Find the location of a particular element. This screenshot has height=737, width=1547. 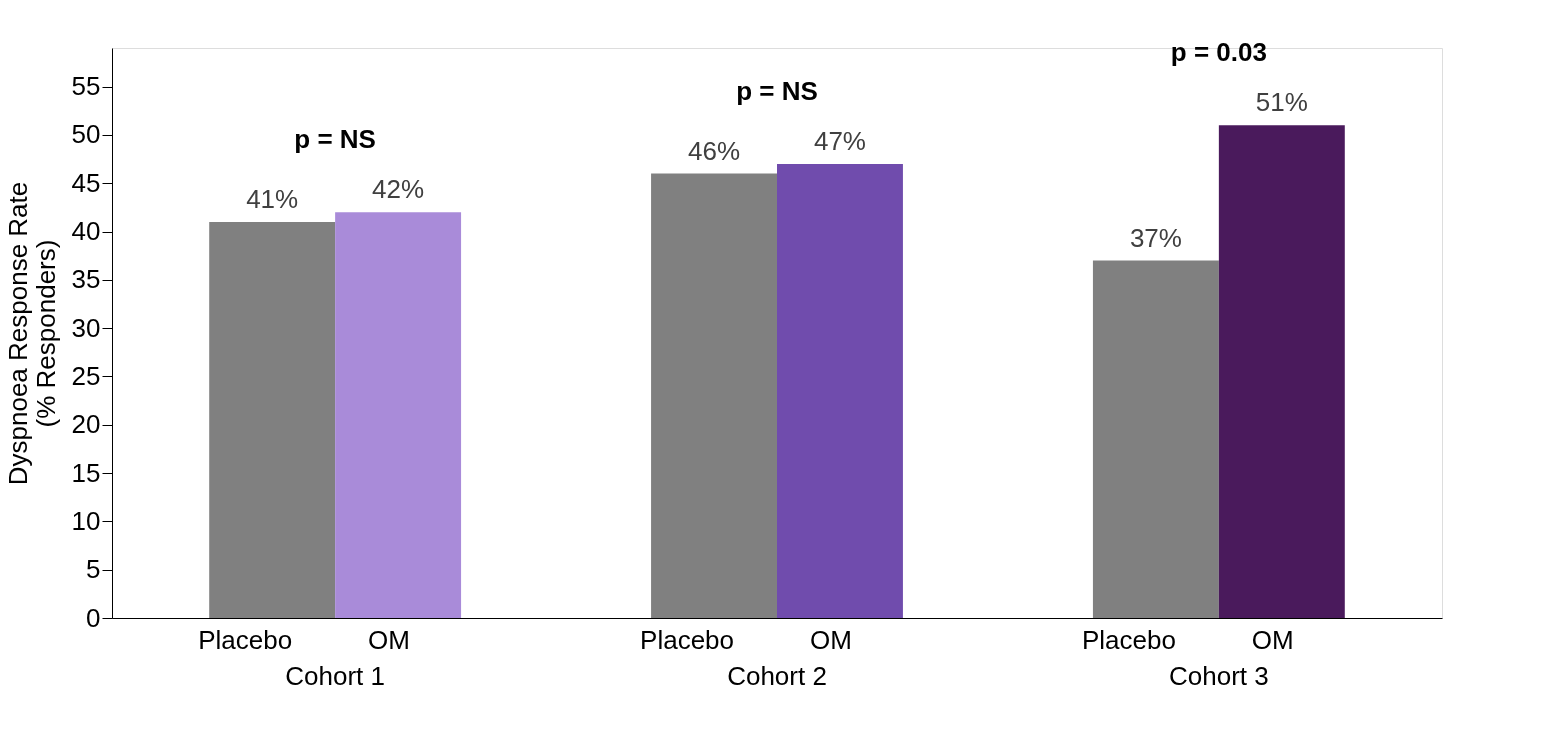

y-tick-label: 15 is located at coordinates (86, 472).